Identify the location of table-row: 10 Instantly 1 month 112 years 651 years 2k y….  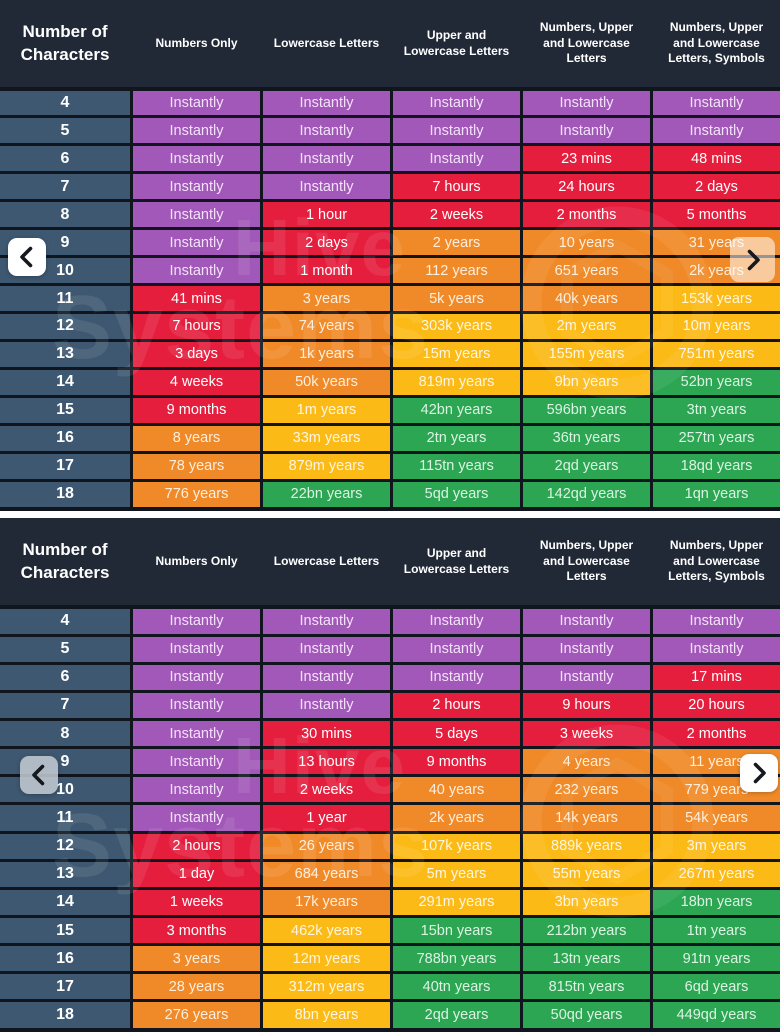
(390, 271).